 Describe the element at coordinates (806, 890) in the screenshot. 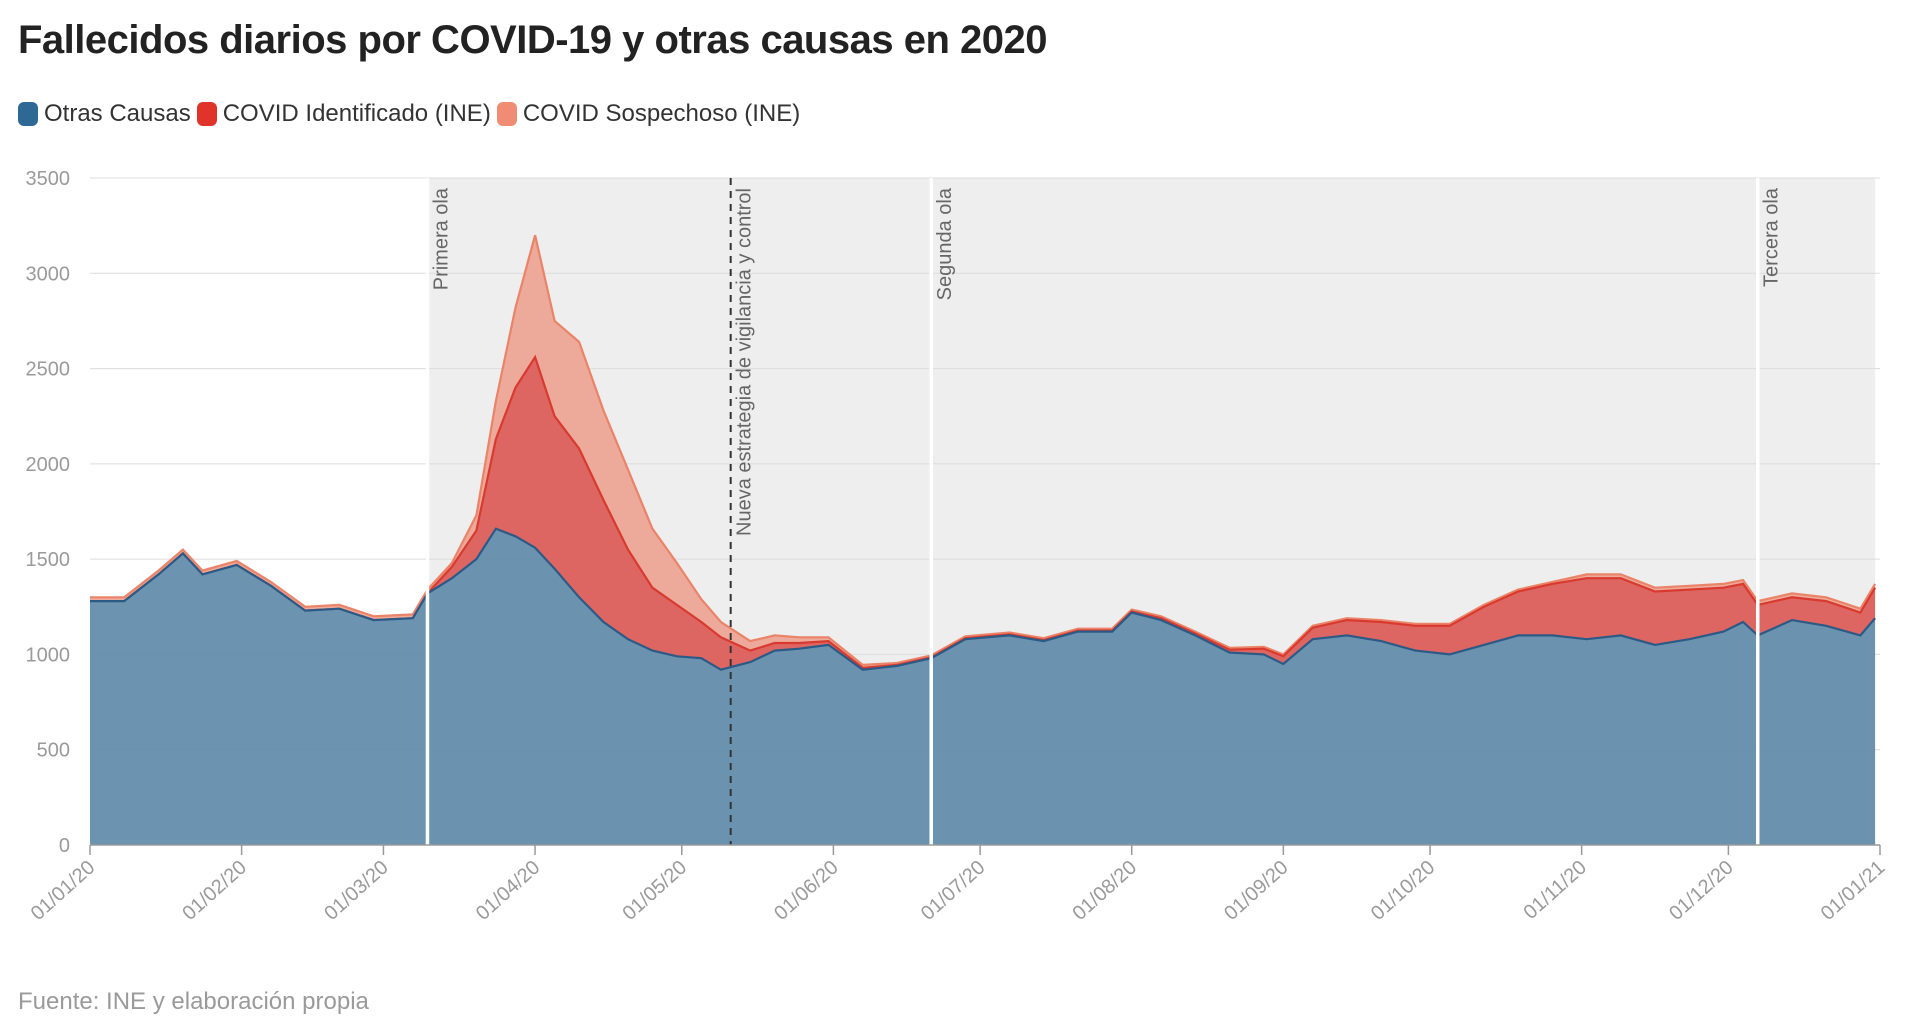

I see `x-tick-label-5: 01/06/20` at that location.